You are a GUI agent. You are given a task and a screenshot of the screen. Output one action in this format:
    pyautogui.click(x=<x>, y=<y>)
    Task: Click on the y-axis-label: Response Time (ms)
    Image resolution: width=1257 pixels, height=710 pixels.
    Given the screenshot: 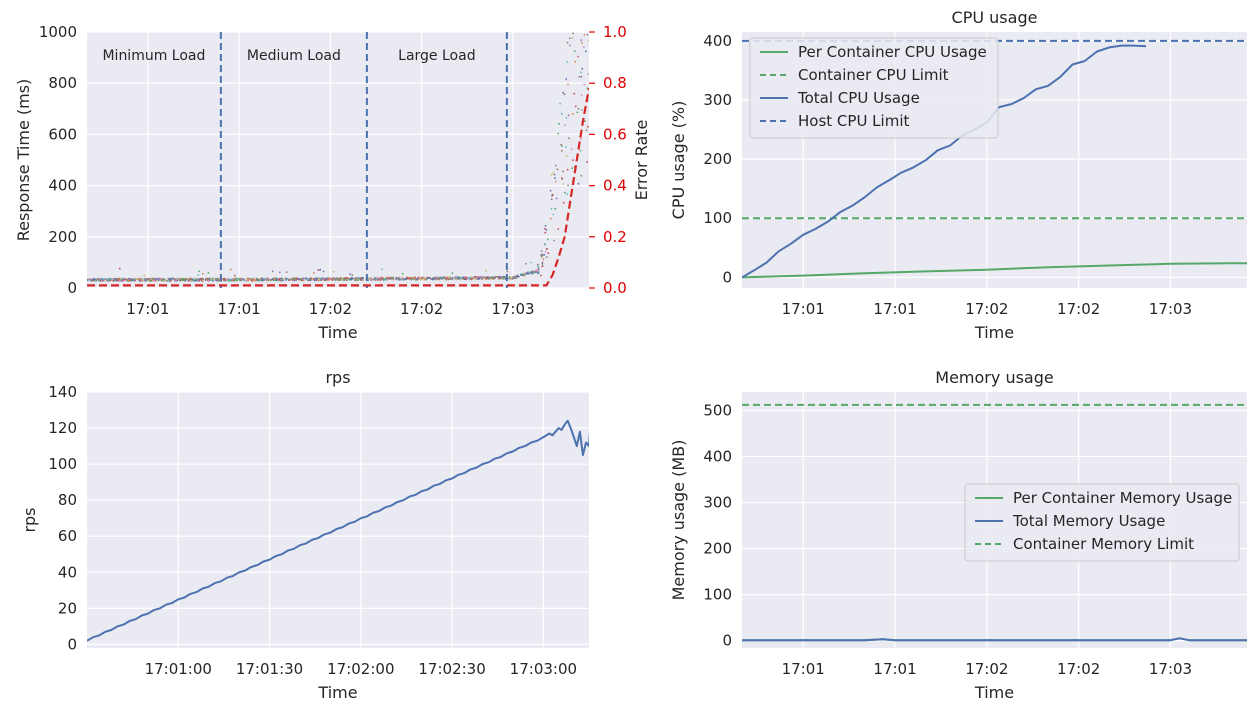 What is the action you would take?
    pyautogui.click(x=23, y=160)
    